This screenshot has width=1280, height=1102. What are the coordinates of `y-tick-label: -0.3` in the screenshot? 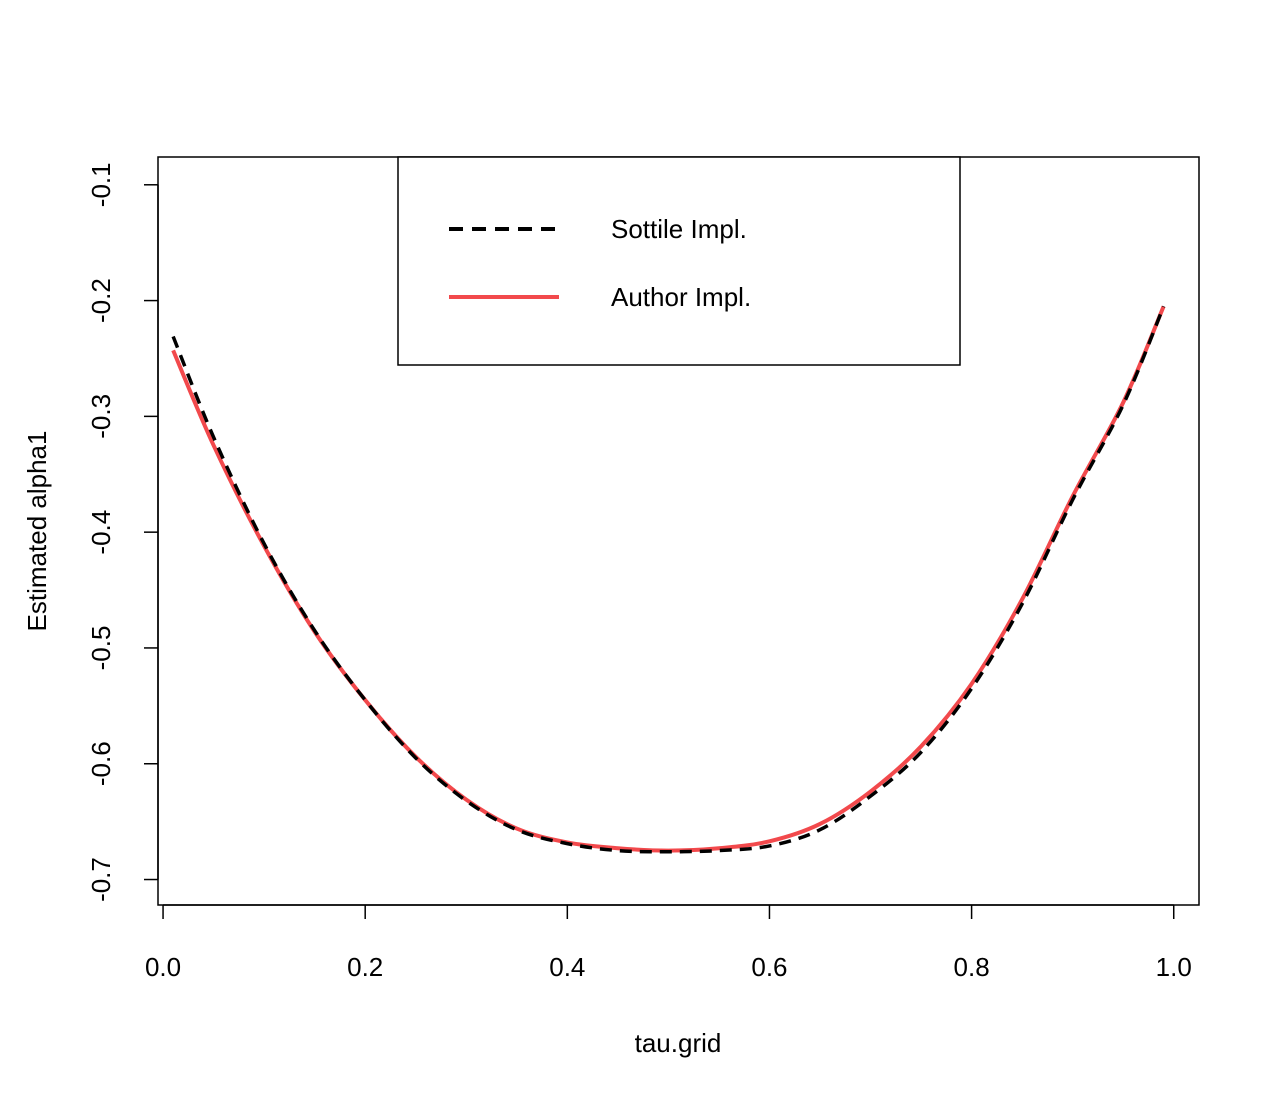 It's located at (101, 416).